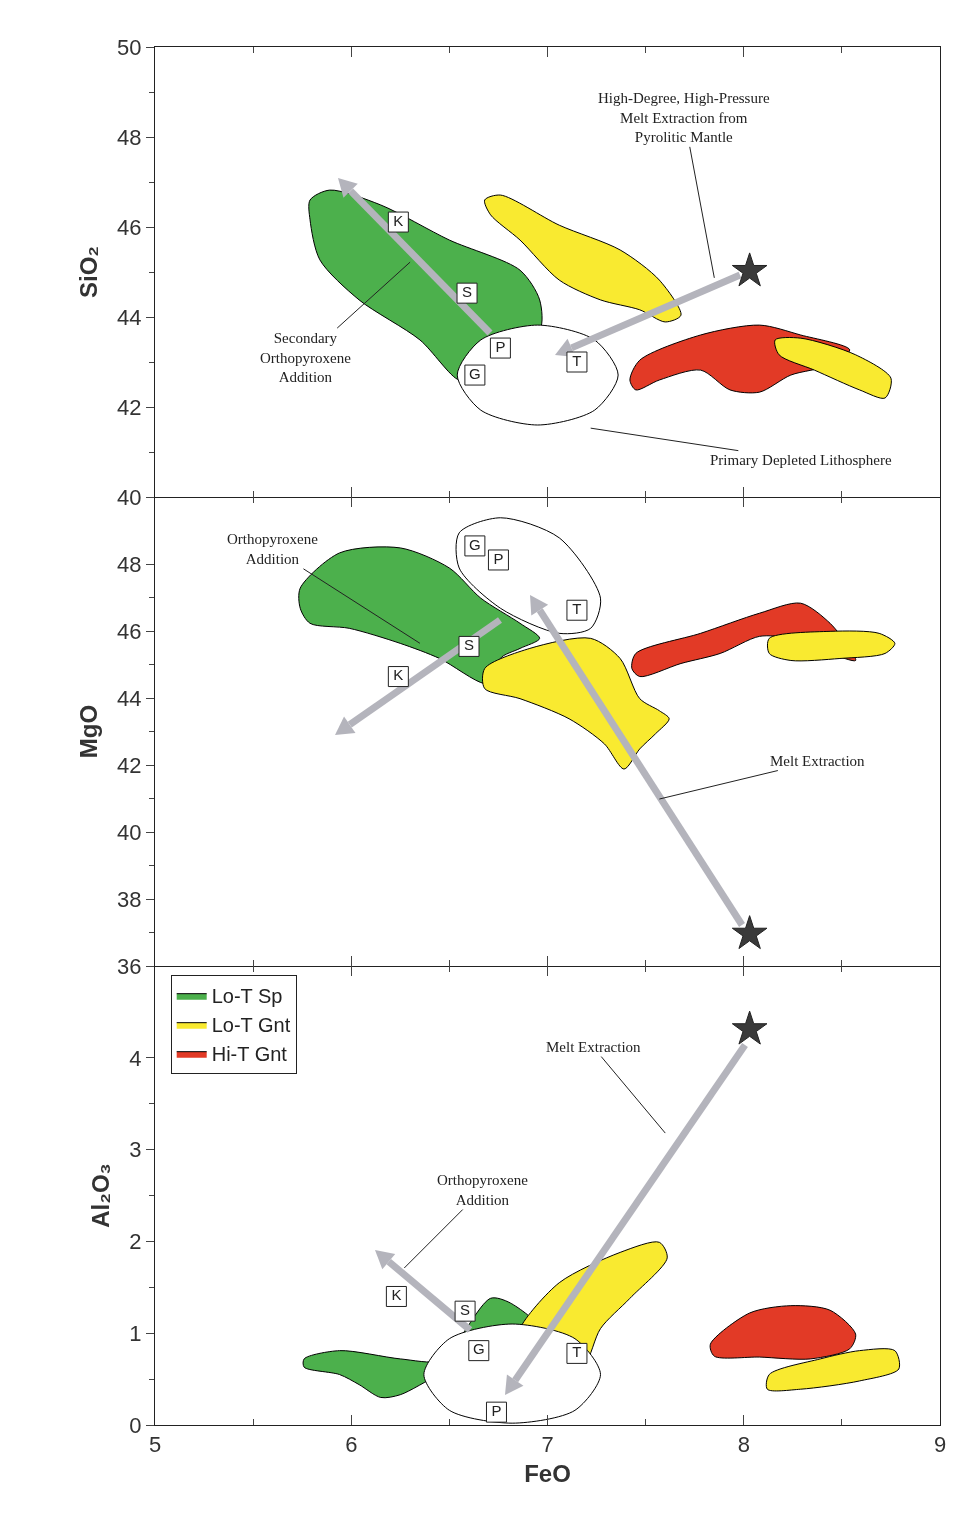 The image size is (970, 1535). What do you see at coordinates (101, 1195) in the screenshot?
I see `y-axis-title: Al₂O₃` at bounding box center [101, 1195].